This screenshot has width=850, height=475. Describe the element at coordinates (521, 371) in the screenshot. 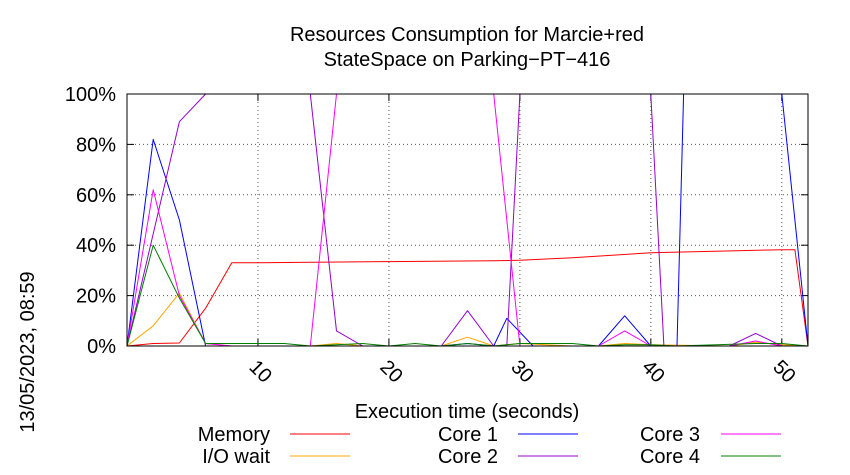

I see `x-tick-label: 30` at that location.